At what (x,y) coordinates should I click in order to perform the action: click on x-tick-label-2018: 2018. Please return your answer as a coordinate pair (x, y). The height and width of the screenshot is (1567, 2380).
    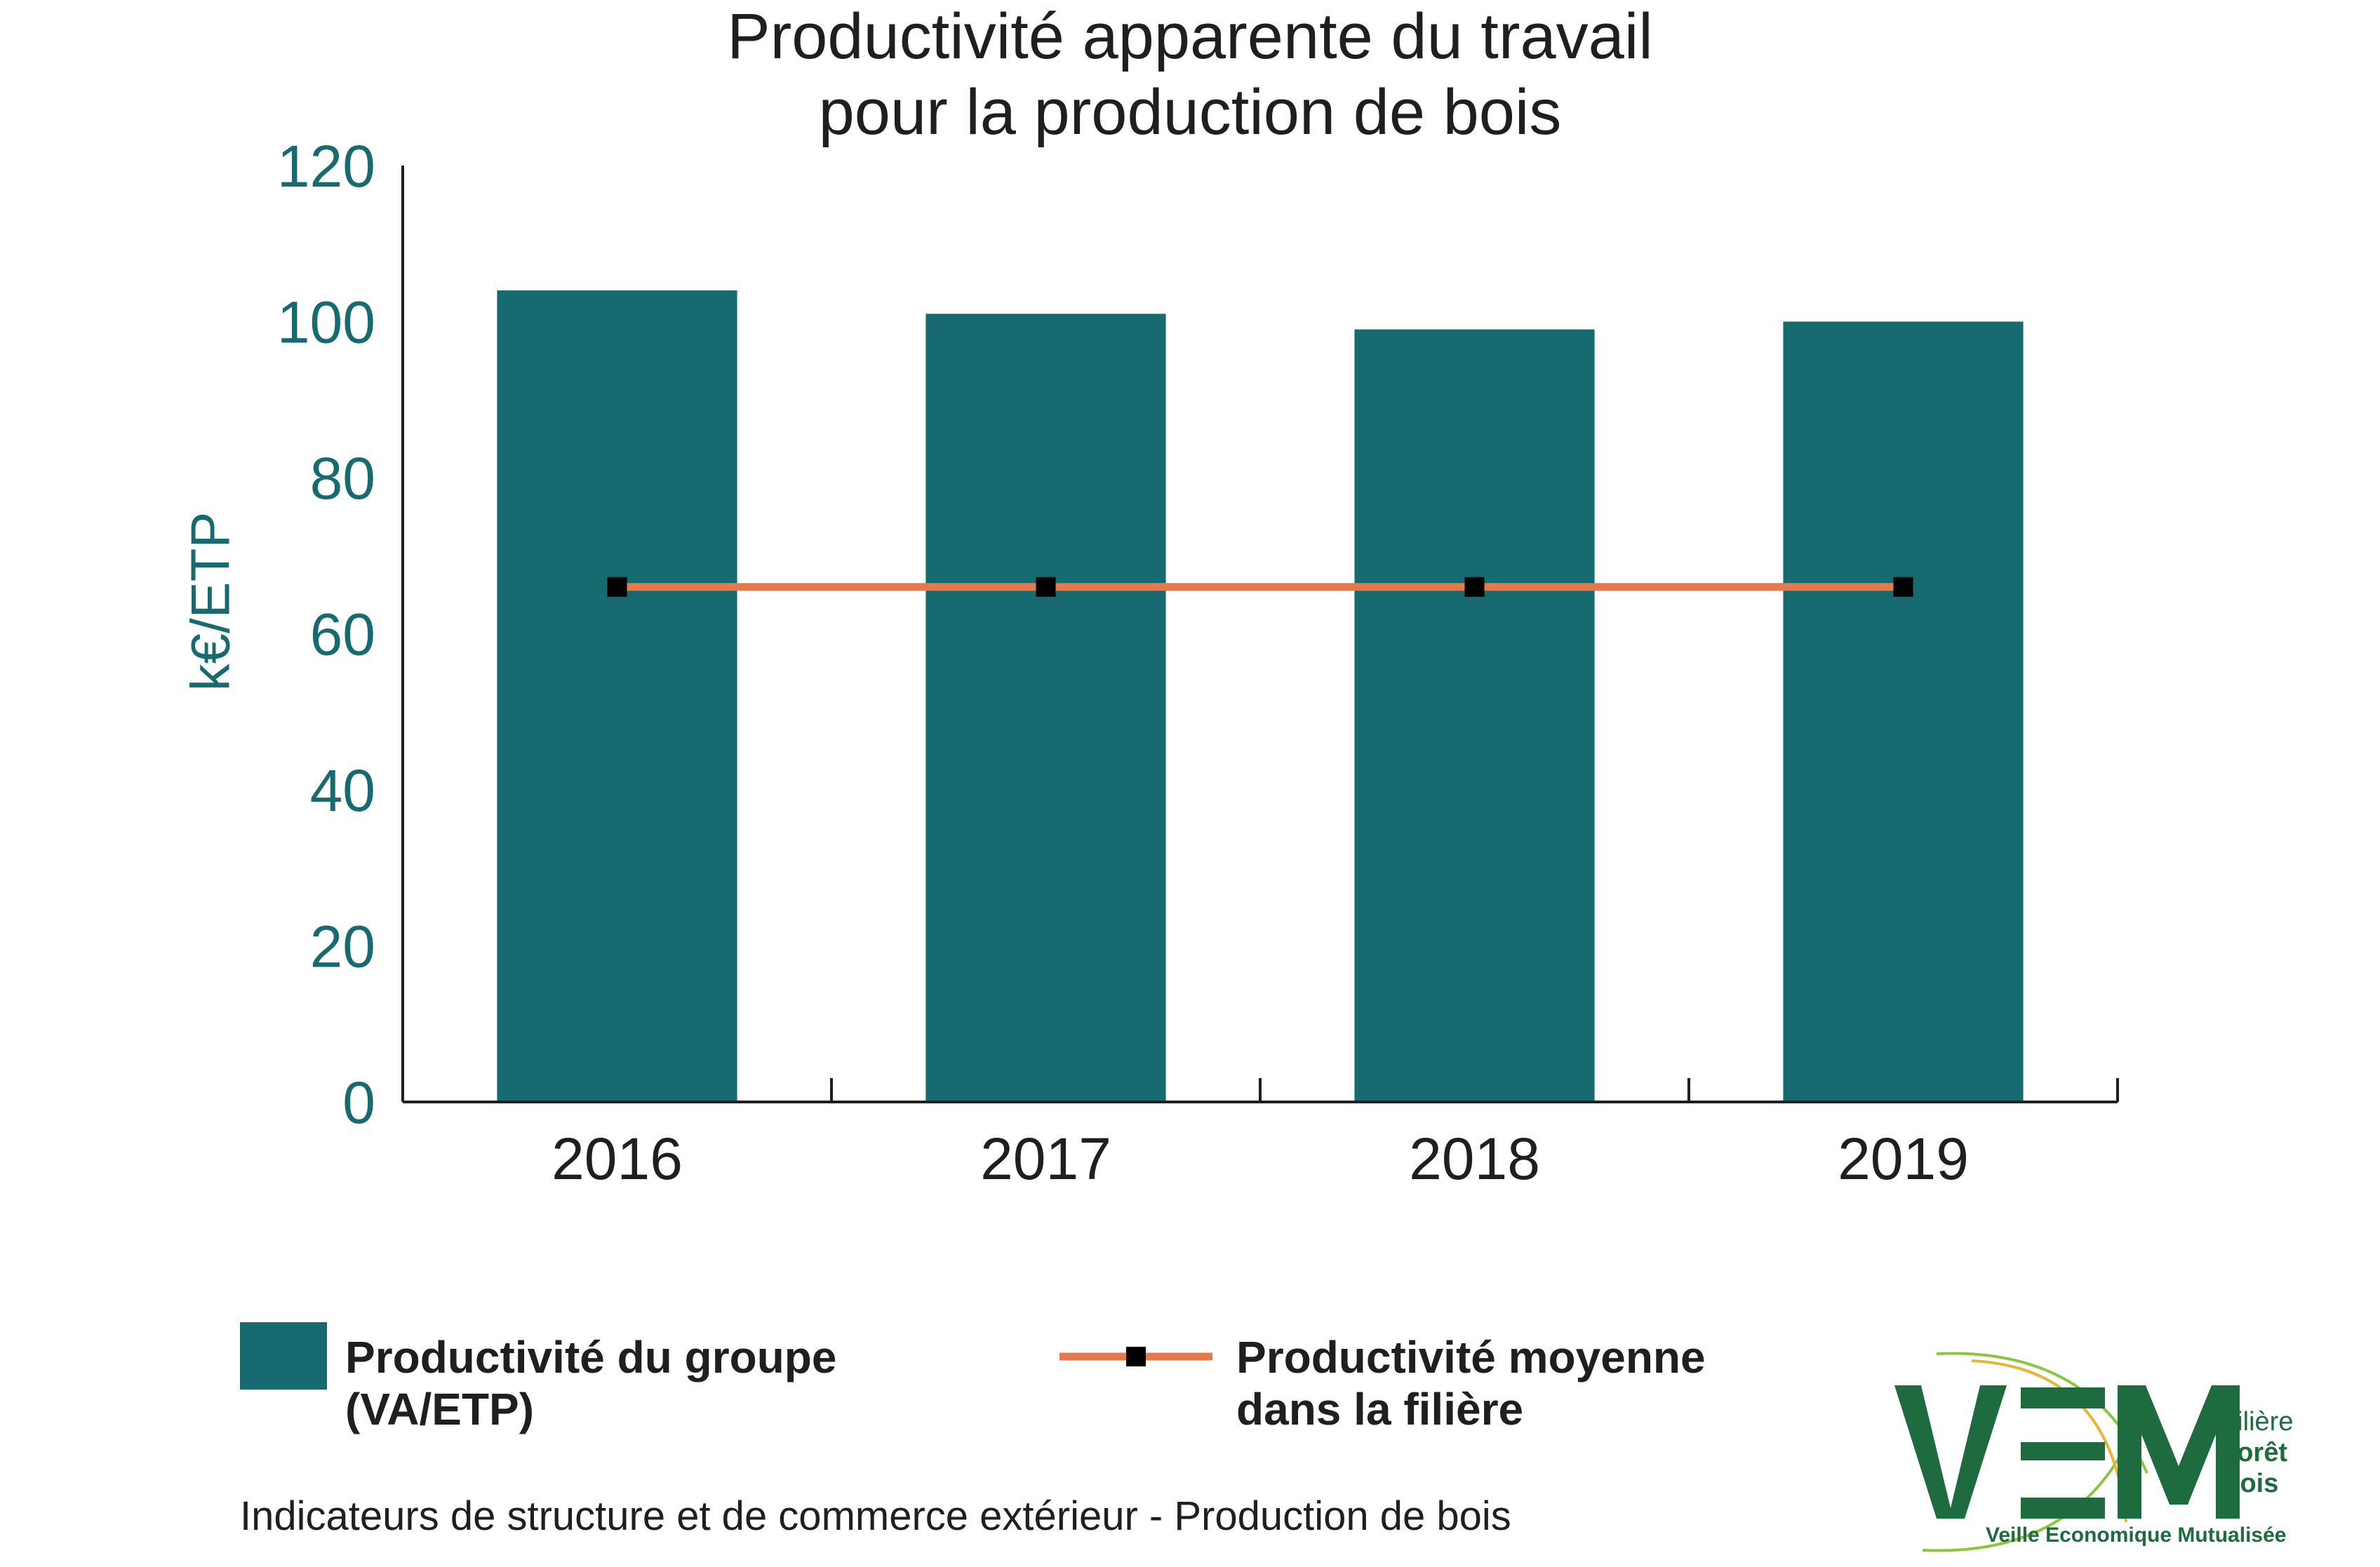
    Looking at the image, I should click on (1474, 1159).